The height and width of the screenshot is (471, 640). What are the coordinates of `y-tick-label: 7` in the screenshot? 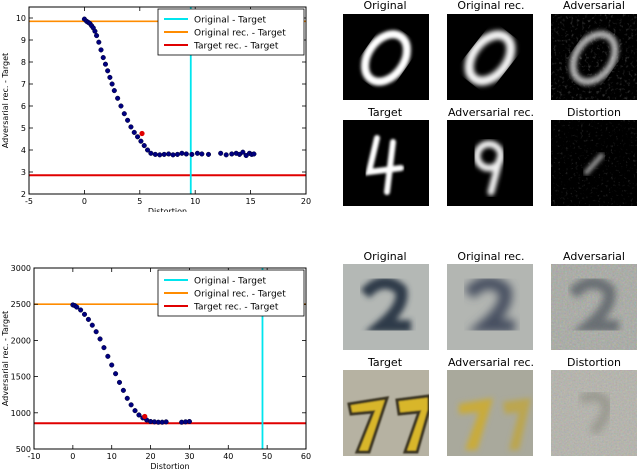 It's located at (23, 84).